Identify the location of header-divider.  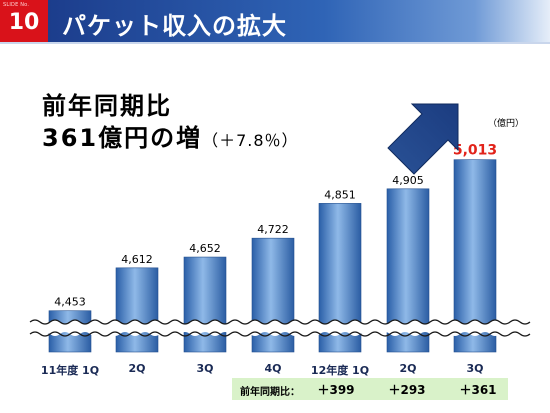
(275, 43).